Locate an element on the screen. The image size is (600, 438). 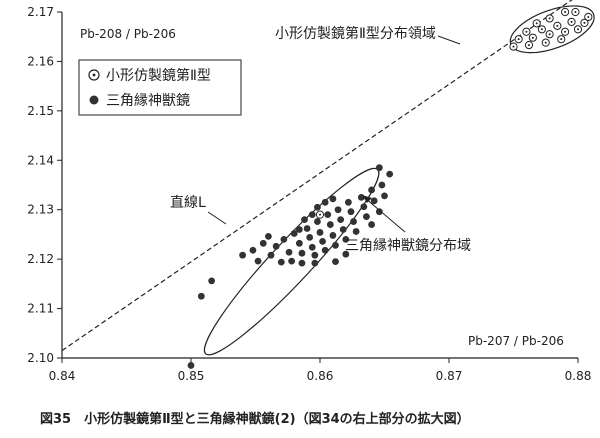
annotation-small-mirror-region-arrow is located at coordinates (449, 40).